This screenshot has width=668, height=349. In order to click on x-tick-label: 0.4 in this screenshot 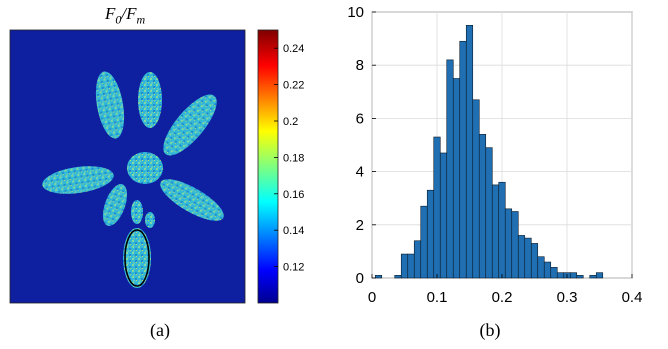, I will do `click(632, 297)`.